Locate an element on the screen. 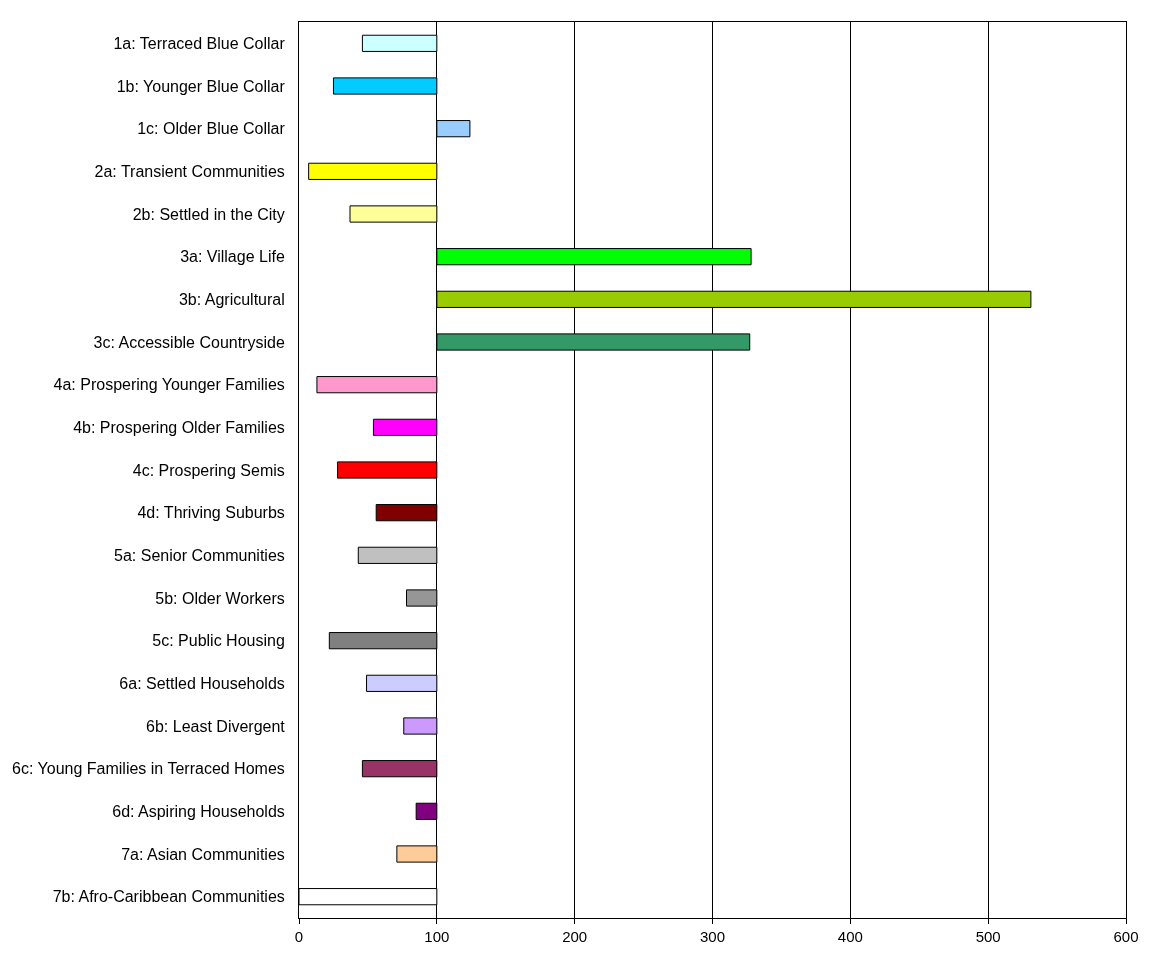 The height and width of the screenshot is (968, 1160). x-tick-label: 600 is located at coordinates (1126, 936).